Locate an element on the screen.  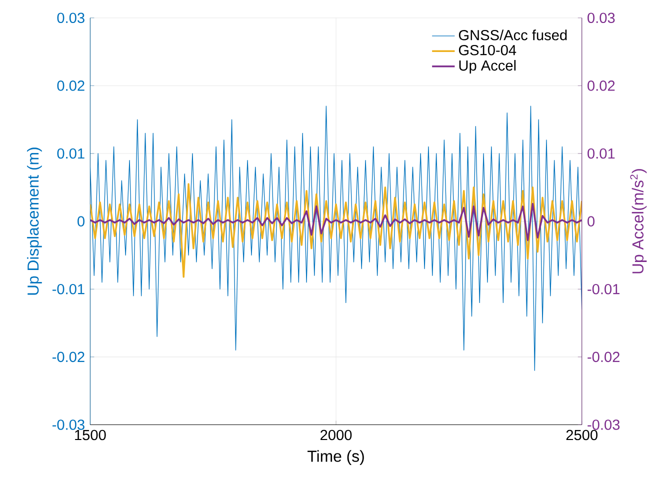
y2-tick-label: -0.01 is located at coordinates (604, 289).